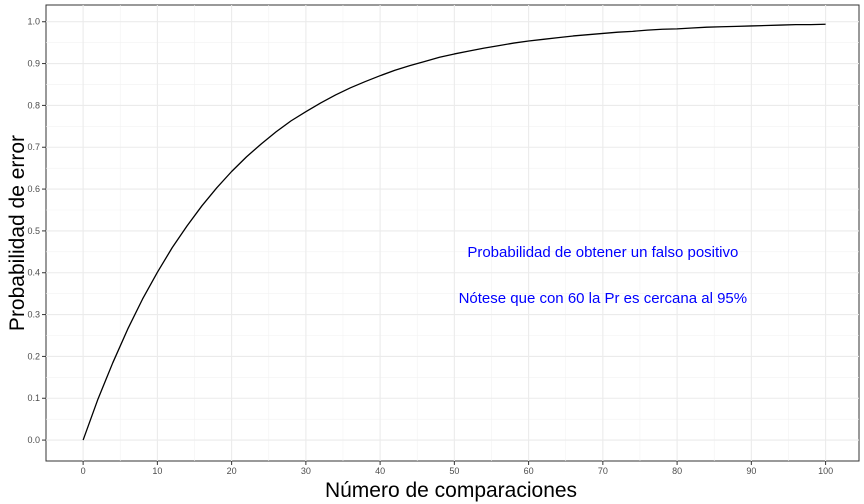 The width and height of the screenshot is (864, 504). What do you see at coordinates (232, 471) in the screenshot?
I see `x-tick-label: 20` at bounding box center [232, 471].